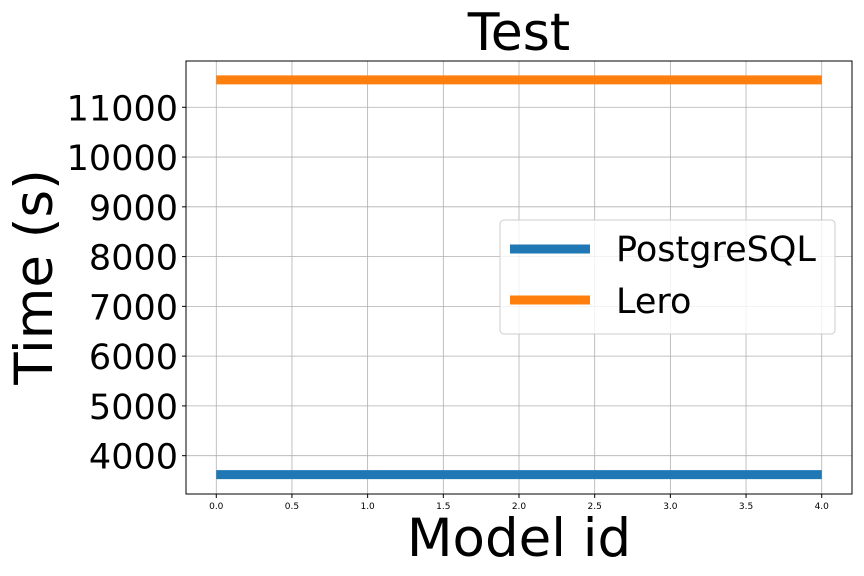 This screenshot has width=864, height=576. I want to click on x-axis-ticks: 0.0 0.5 1.0 1.5 2.0 2.5 3.0 3.5 4.0, so click(519, 503).